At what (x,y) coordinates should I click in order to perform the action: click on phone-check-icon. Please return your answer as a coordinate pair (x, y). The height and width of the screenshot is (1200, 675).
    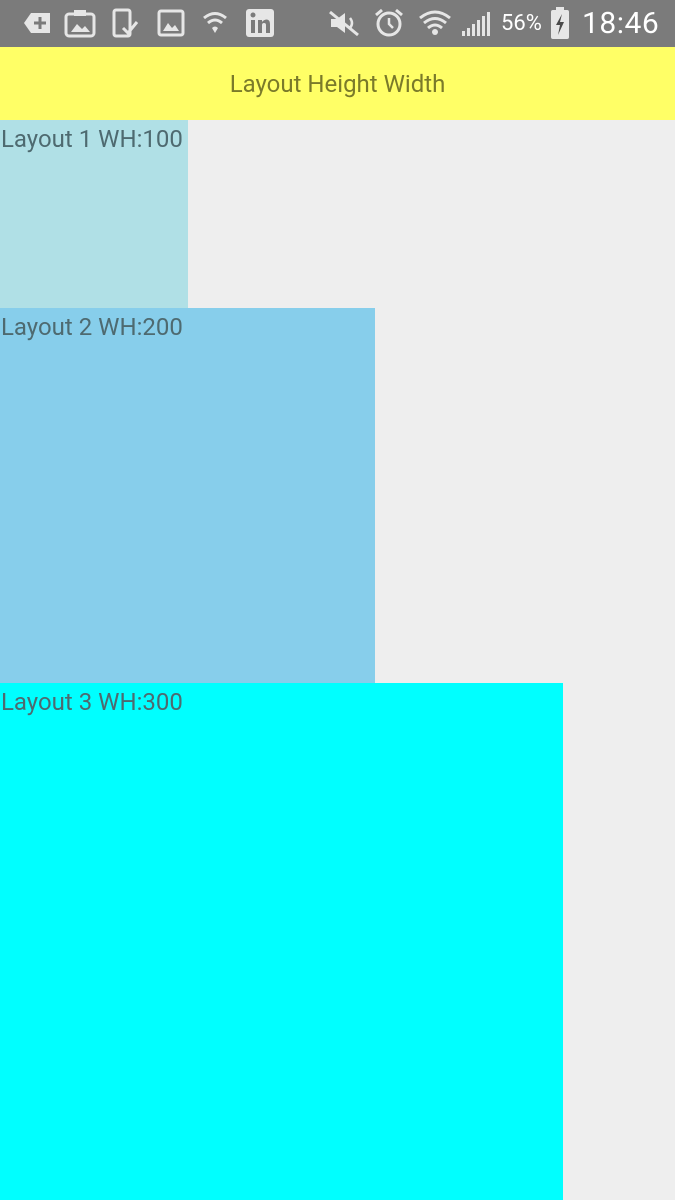
    Looking at the image, I should click on (125, 23).